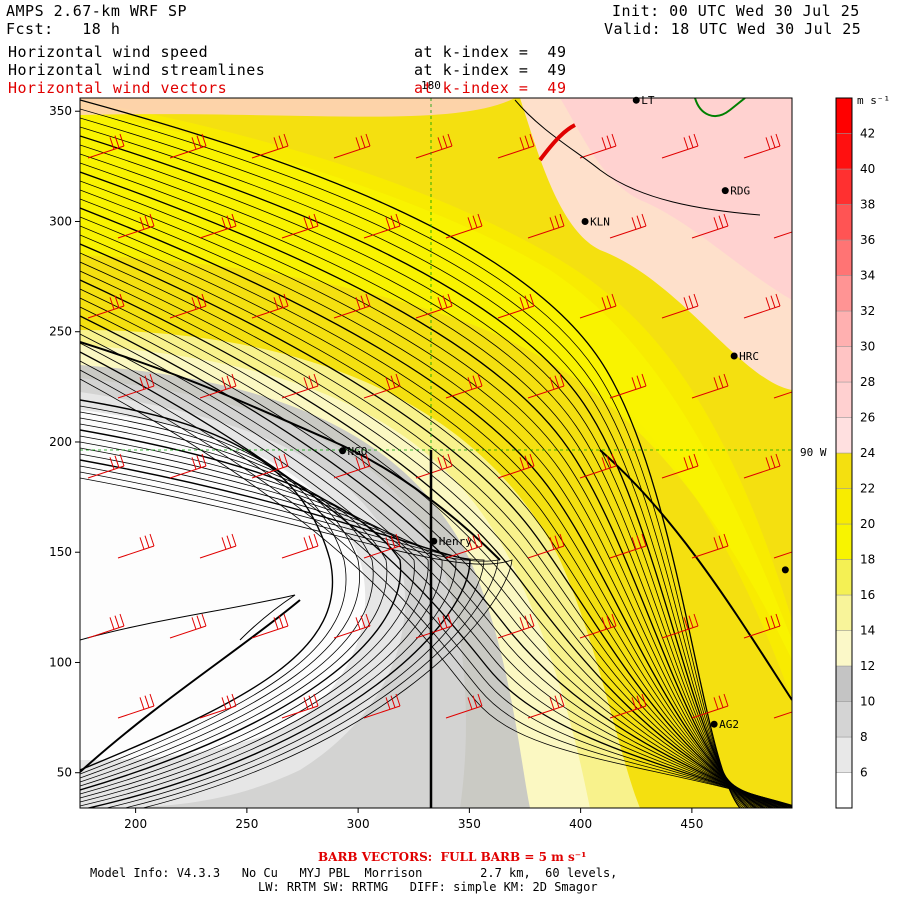 This screenshot has height=900, width=900. I want to click on fcst-value: 18 h, so click(101, 29).